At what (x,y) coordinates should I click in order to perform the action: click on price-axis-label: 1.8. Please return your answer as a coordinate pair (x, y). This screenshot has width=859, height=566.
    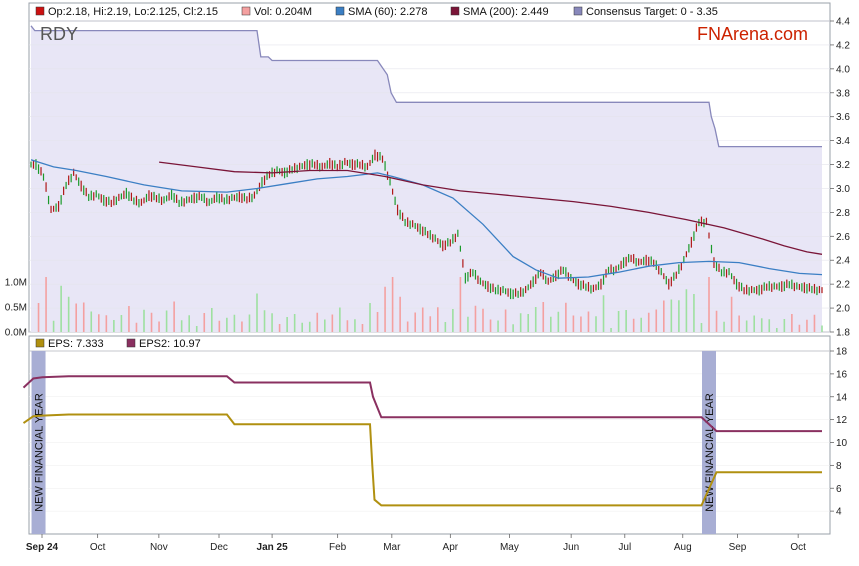
    Looking at the image, I should click on (843, 333).